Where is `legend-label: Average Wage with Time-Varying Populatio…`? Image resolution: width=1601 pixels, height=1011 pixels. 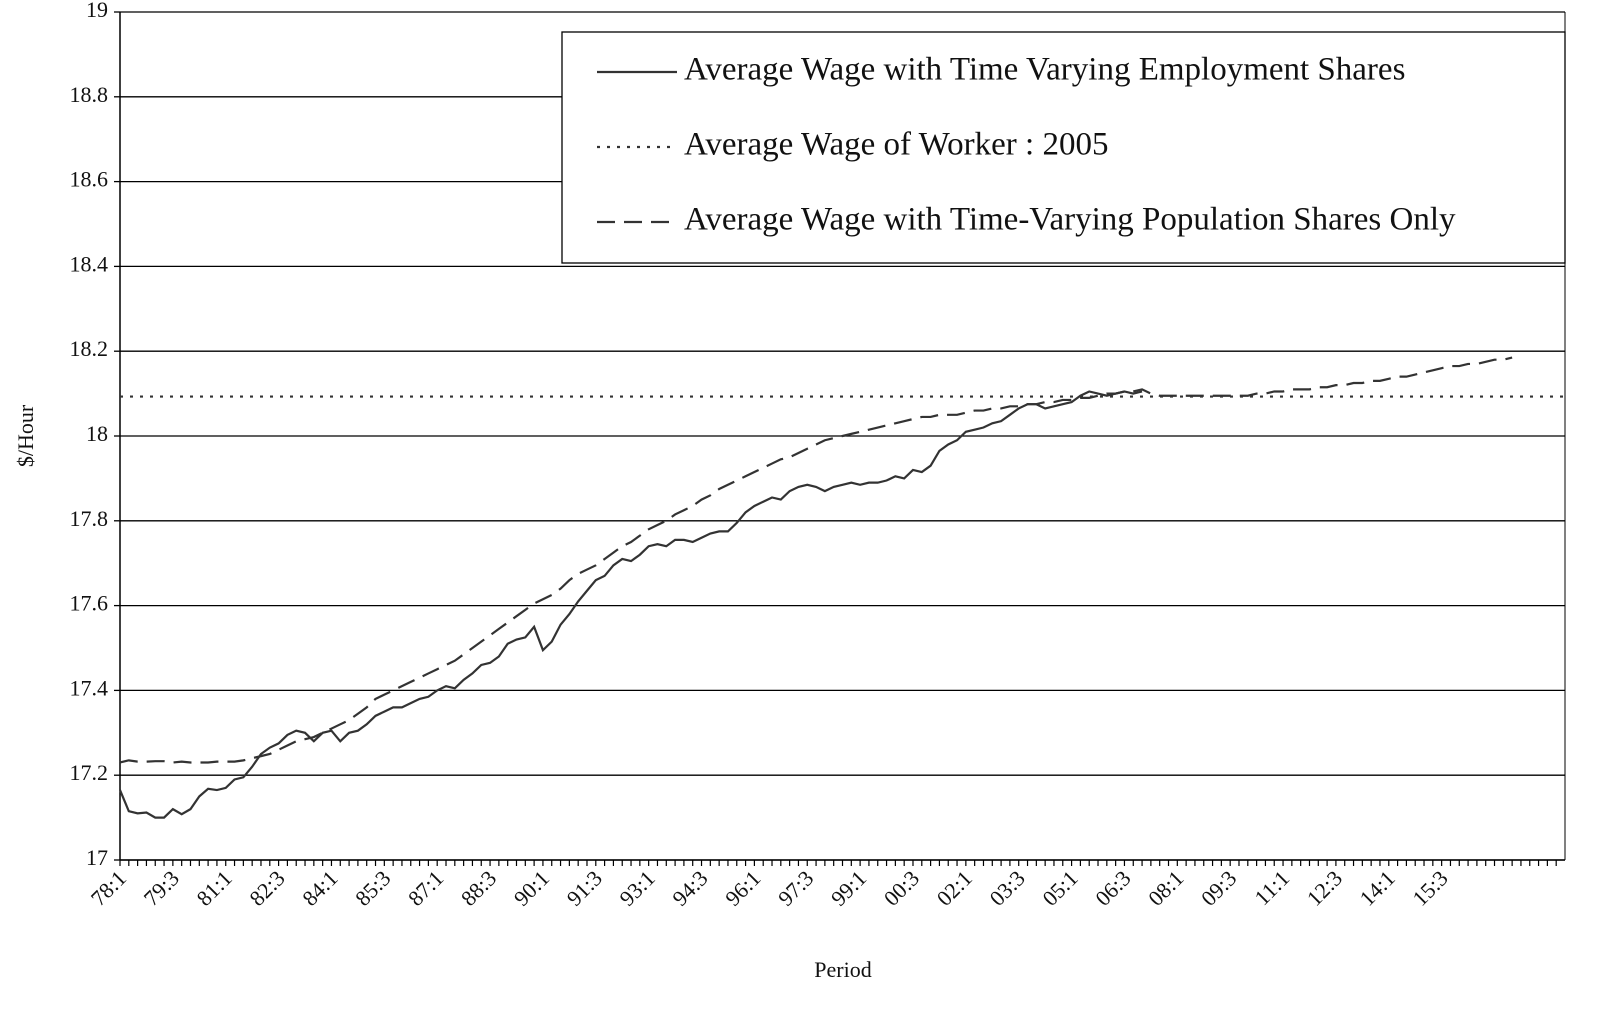 legend-label: Average Wage with Time-Varying Populatio… is located at coordinates (1070, 220).